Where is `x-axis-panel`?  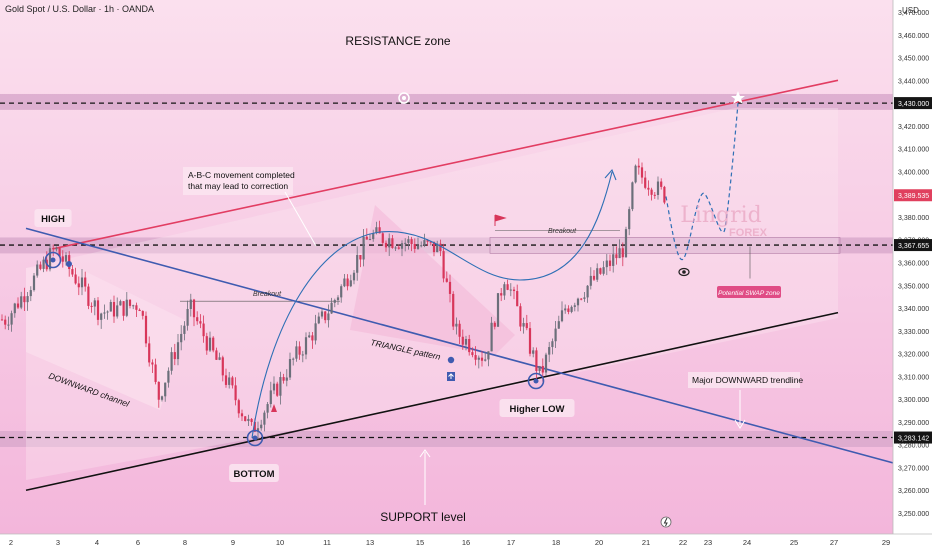
x-axis-panel is located at coordinates (466, 542).